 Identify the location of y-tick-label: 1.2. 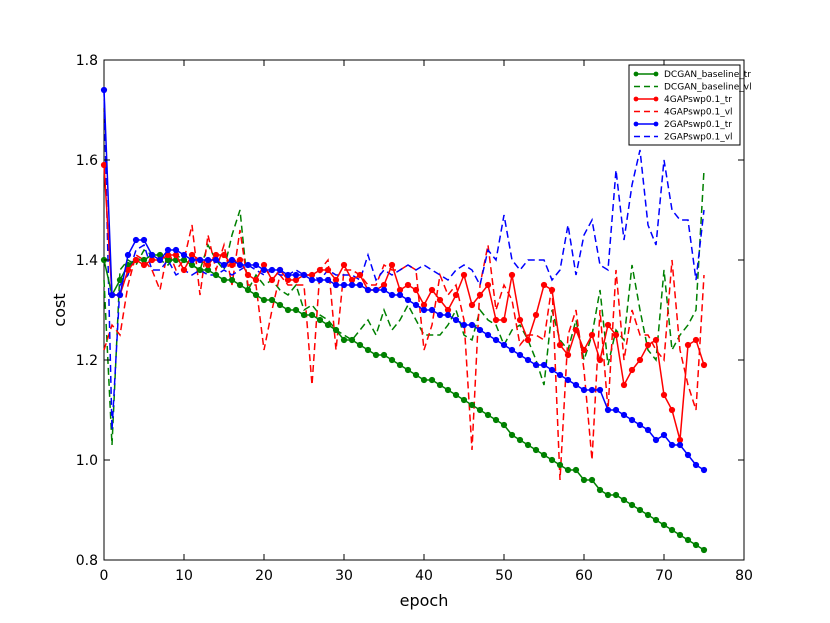
(87, 361).